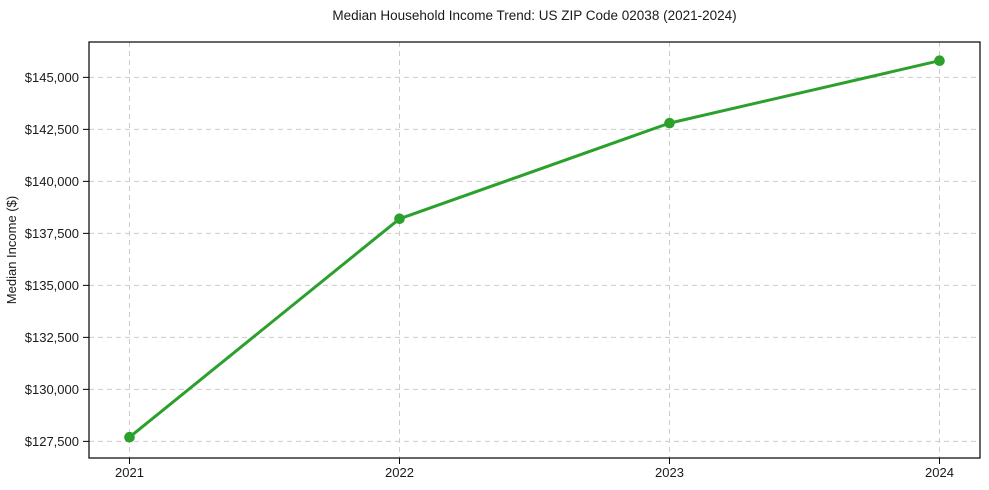 The height and width of the screenshot is (490, 989). What do you see at coordinates (11, 250) in the screenshot?
I see `y-axis-label: Median Income ($)` at bounding box center [11, 250].